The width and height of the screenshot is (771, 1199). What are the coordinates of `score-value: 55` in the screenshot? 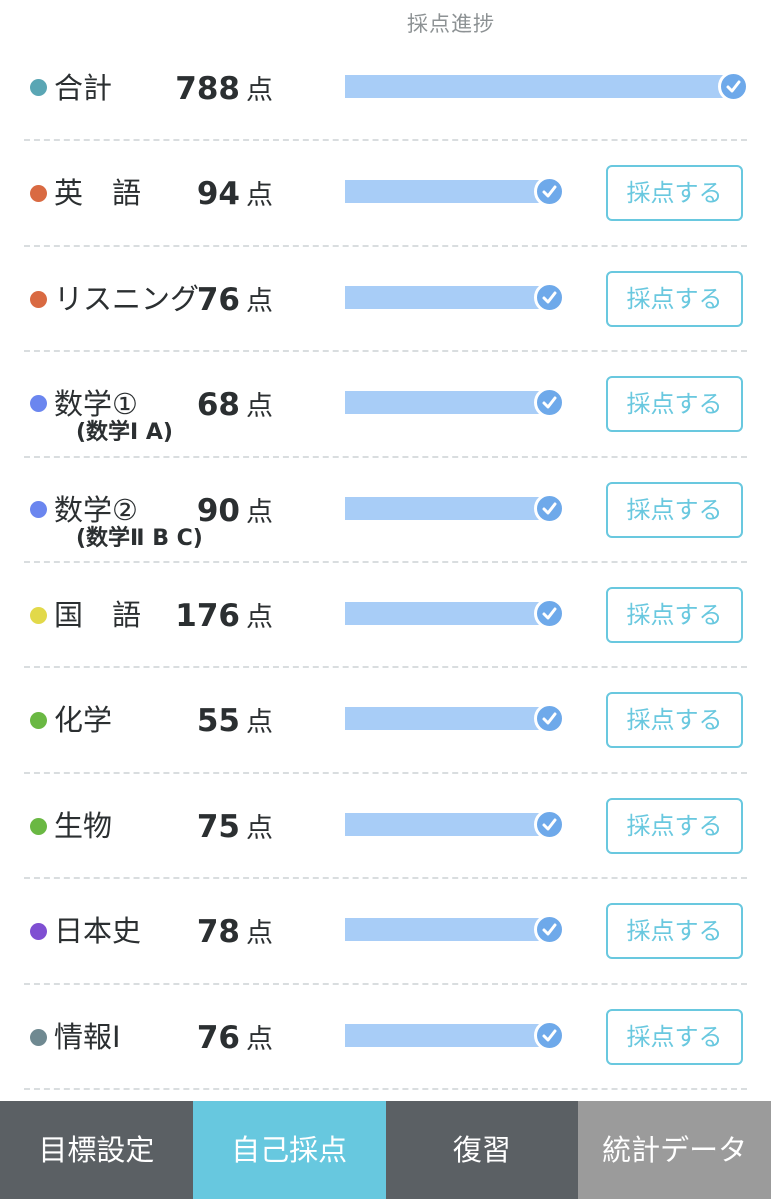 It's located at (218, 721).